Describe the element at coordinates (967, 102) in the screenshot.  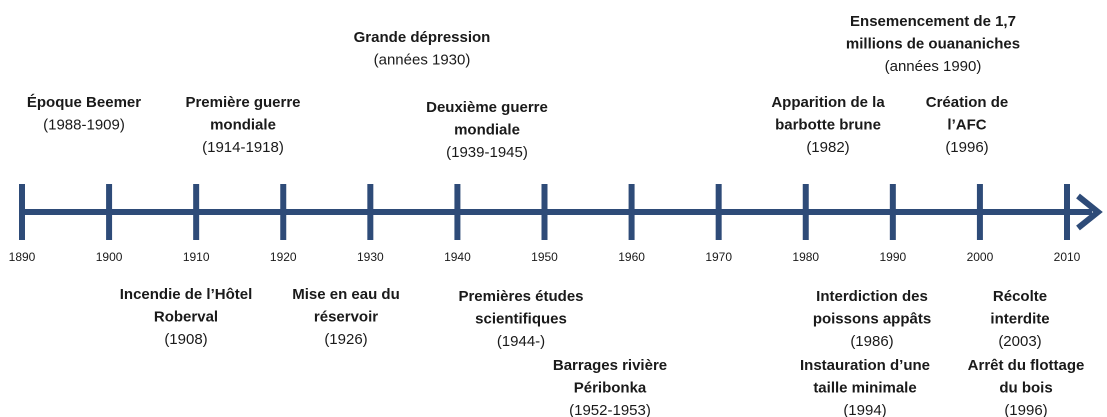
I see `event-title: Création de` at that location.